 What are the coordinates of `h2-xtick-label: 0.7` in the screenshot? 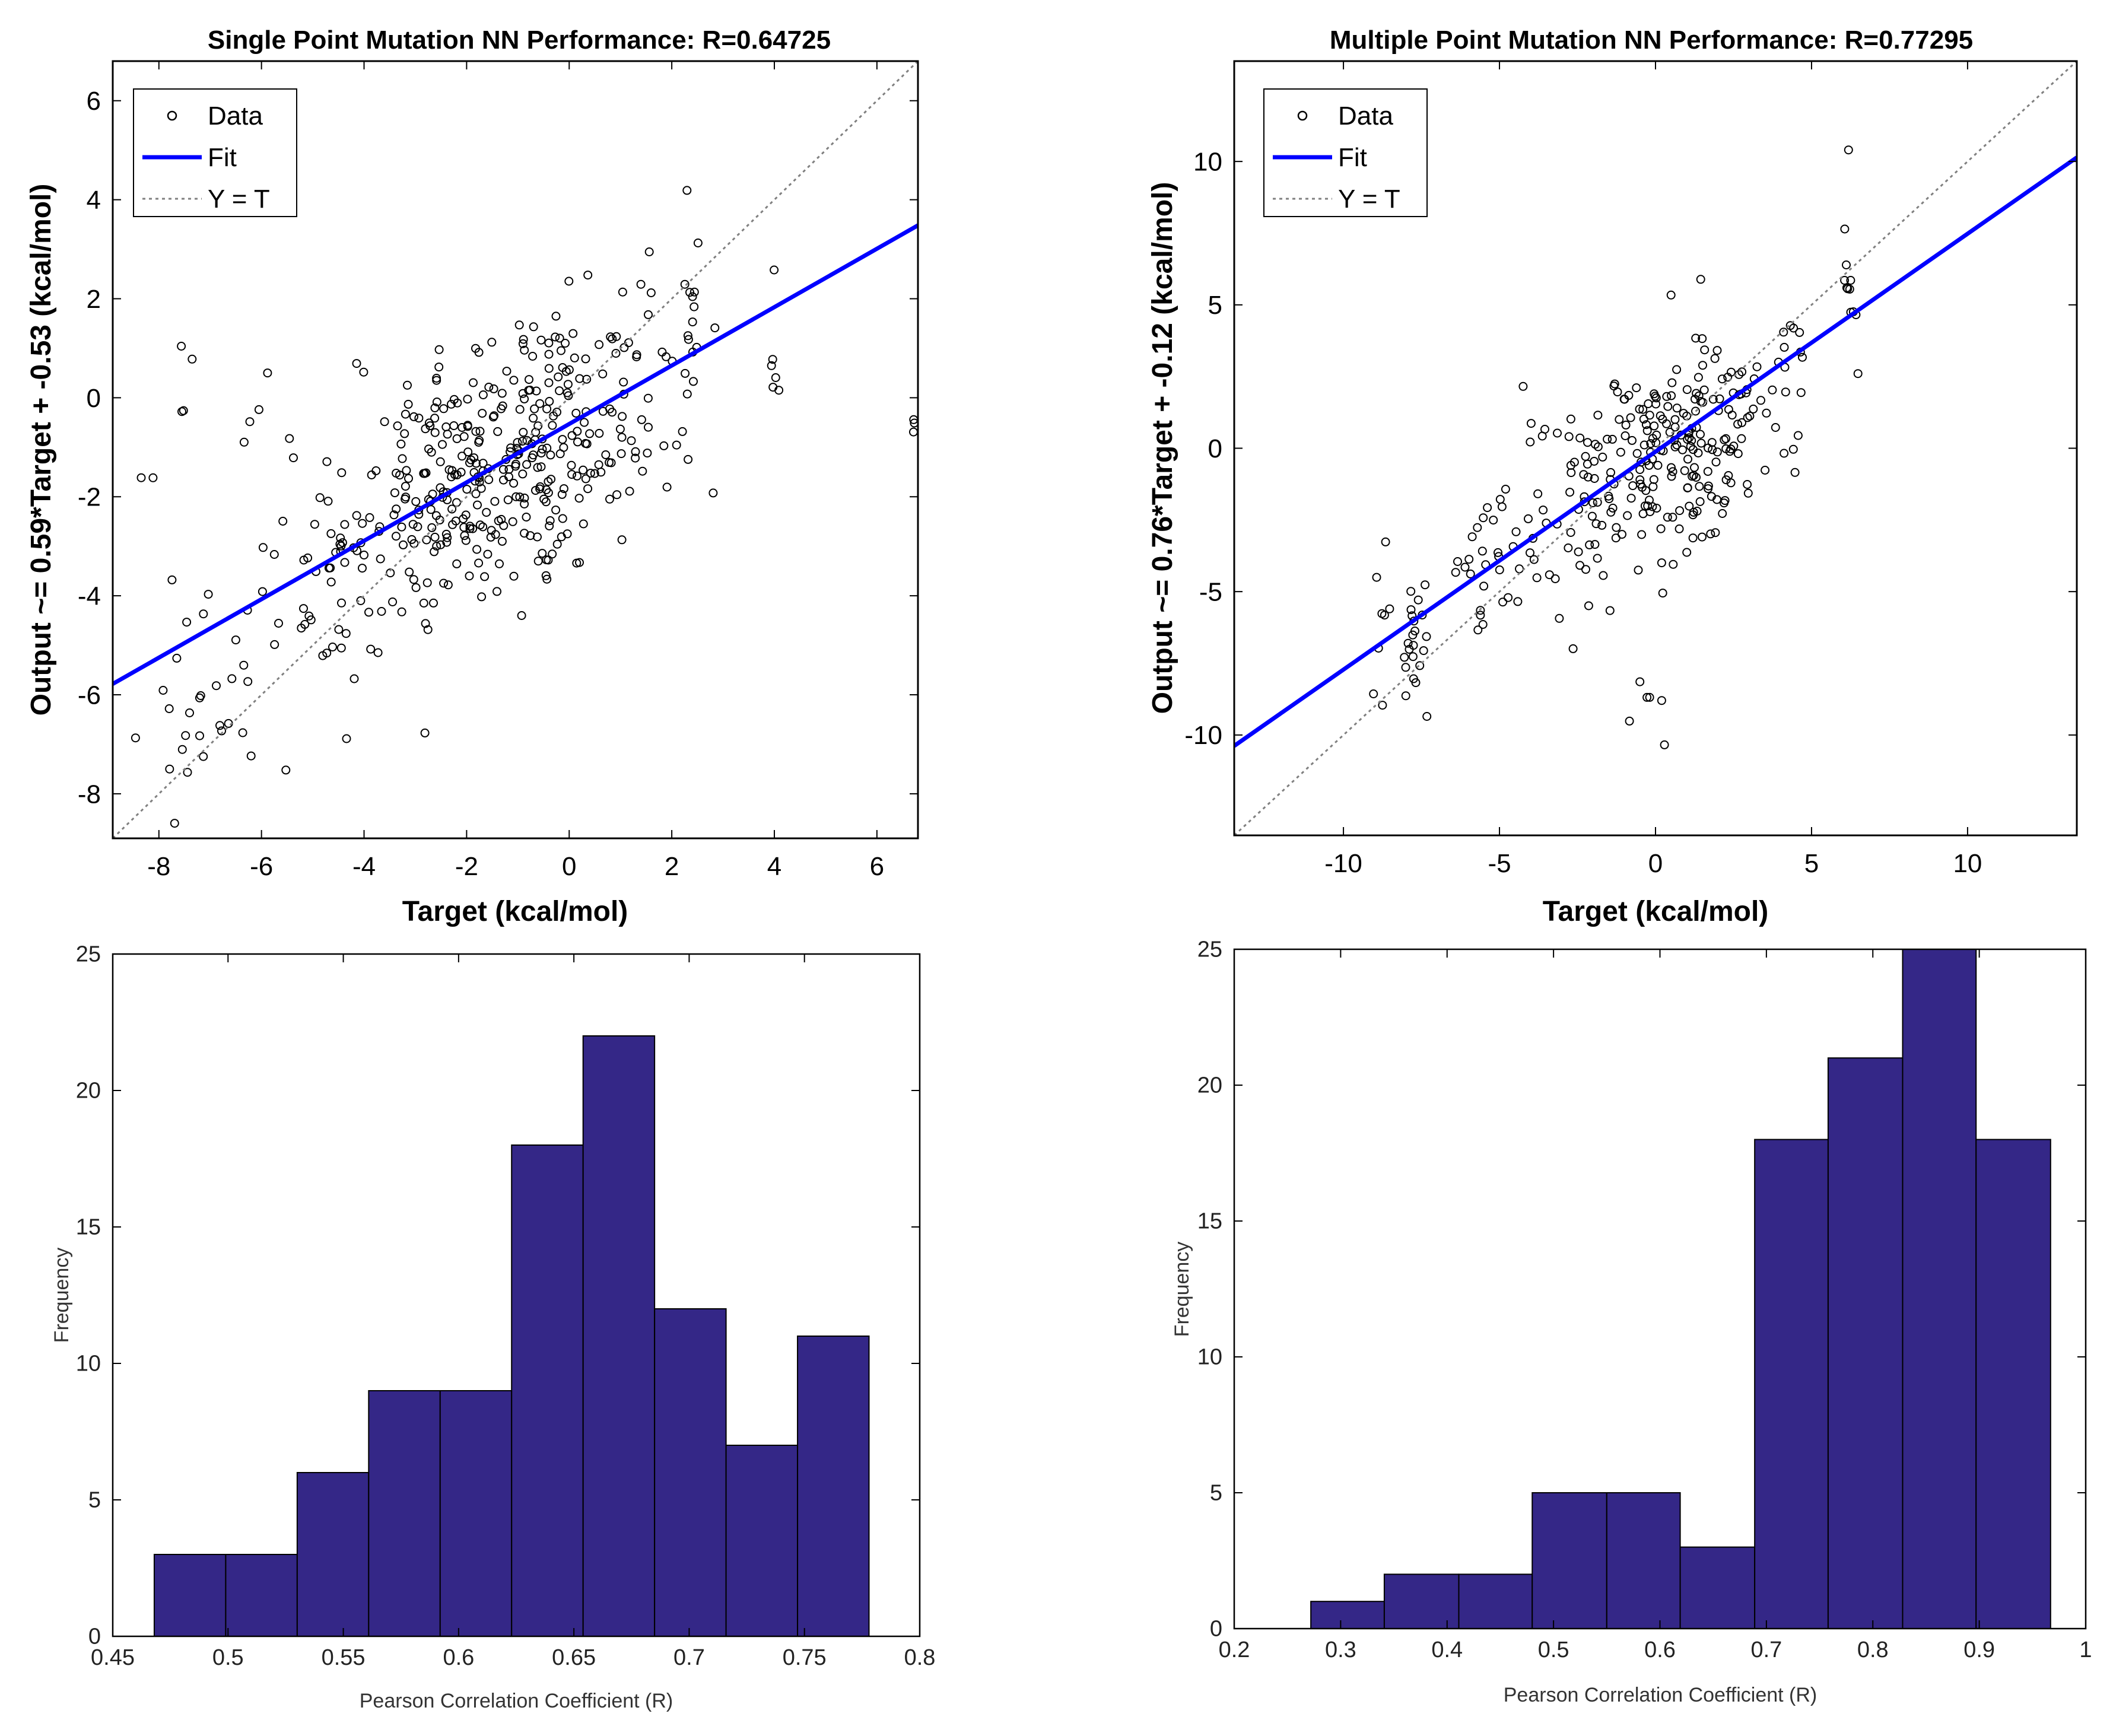 It's located at (1766, 1650).